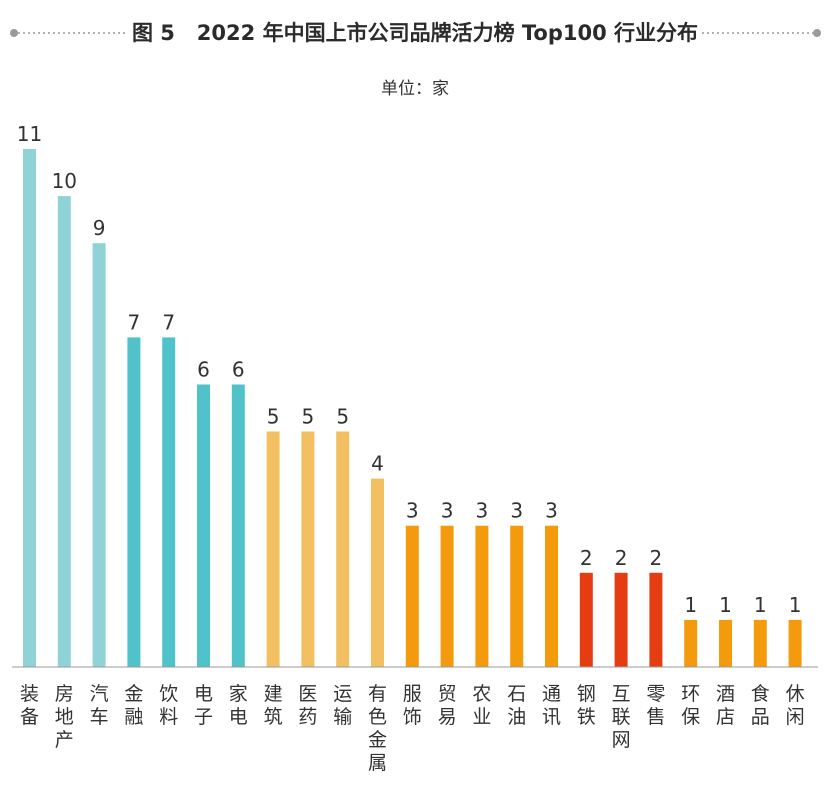 The height and width of the screenshot is (800, 835). What do you see at coordinates (342, 705) in the screenshot?
I see `category-label-10: 运输` at bounding box center [342, 705].